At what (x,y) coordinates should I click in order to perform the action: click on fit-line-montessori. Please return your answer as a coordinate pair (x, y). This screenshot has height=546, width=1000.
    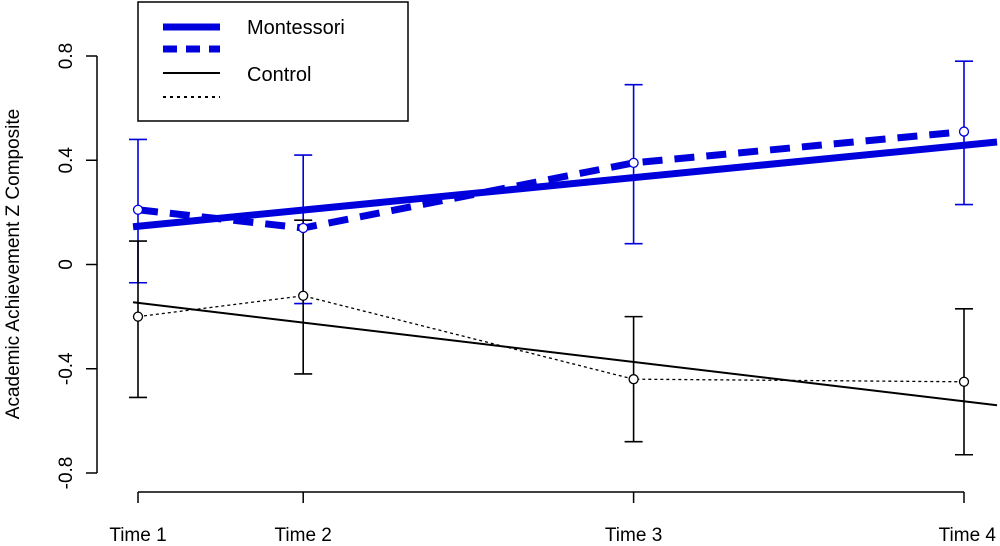
    Looking at the image, I should click on (565, 184).